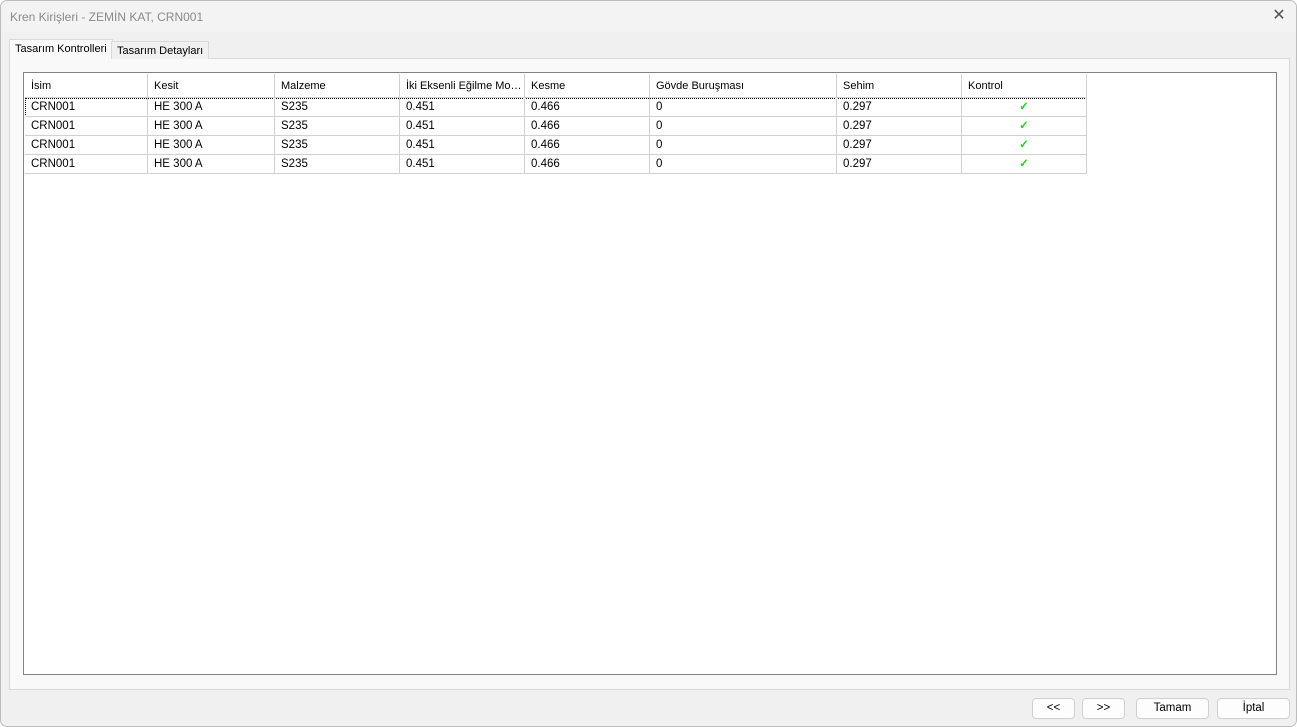 The width and height of the screenshot is (1297, 727). I want to click on window-title: Kren Kirişleri - ZEMİN KAT, CRN001, so click(107, 17).